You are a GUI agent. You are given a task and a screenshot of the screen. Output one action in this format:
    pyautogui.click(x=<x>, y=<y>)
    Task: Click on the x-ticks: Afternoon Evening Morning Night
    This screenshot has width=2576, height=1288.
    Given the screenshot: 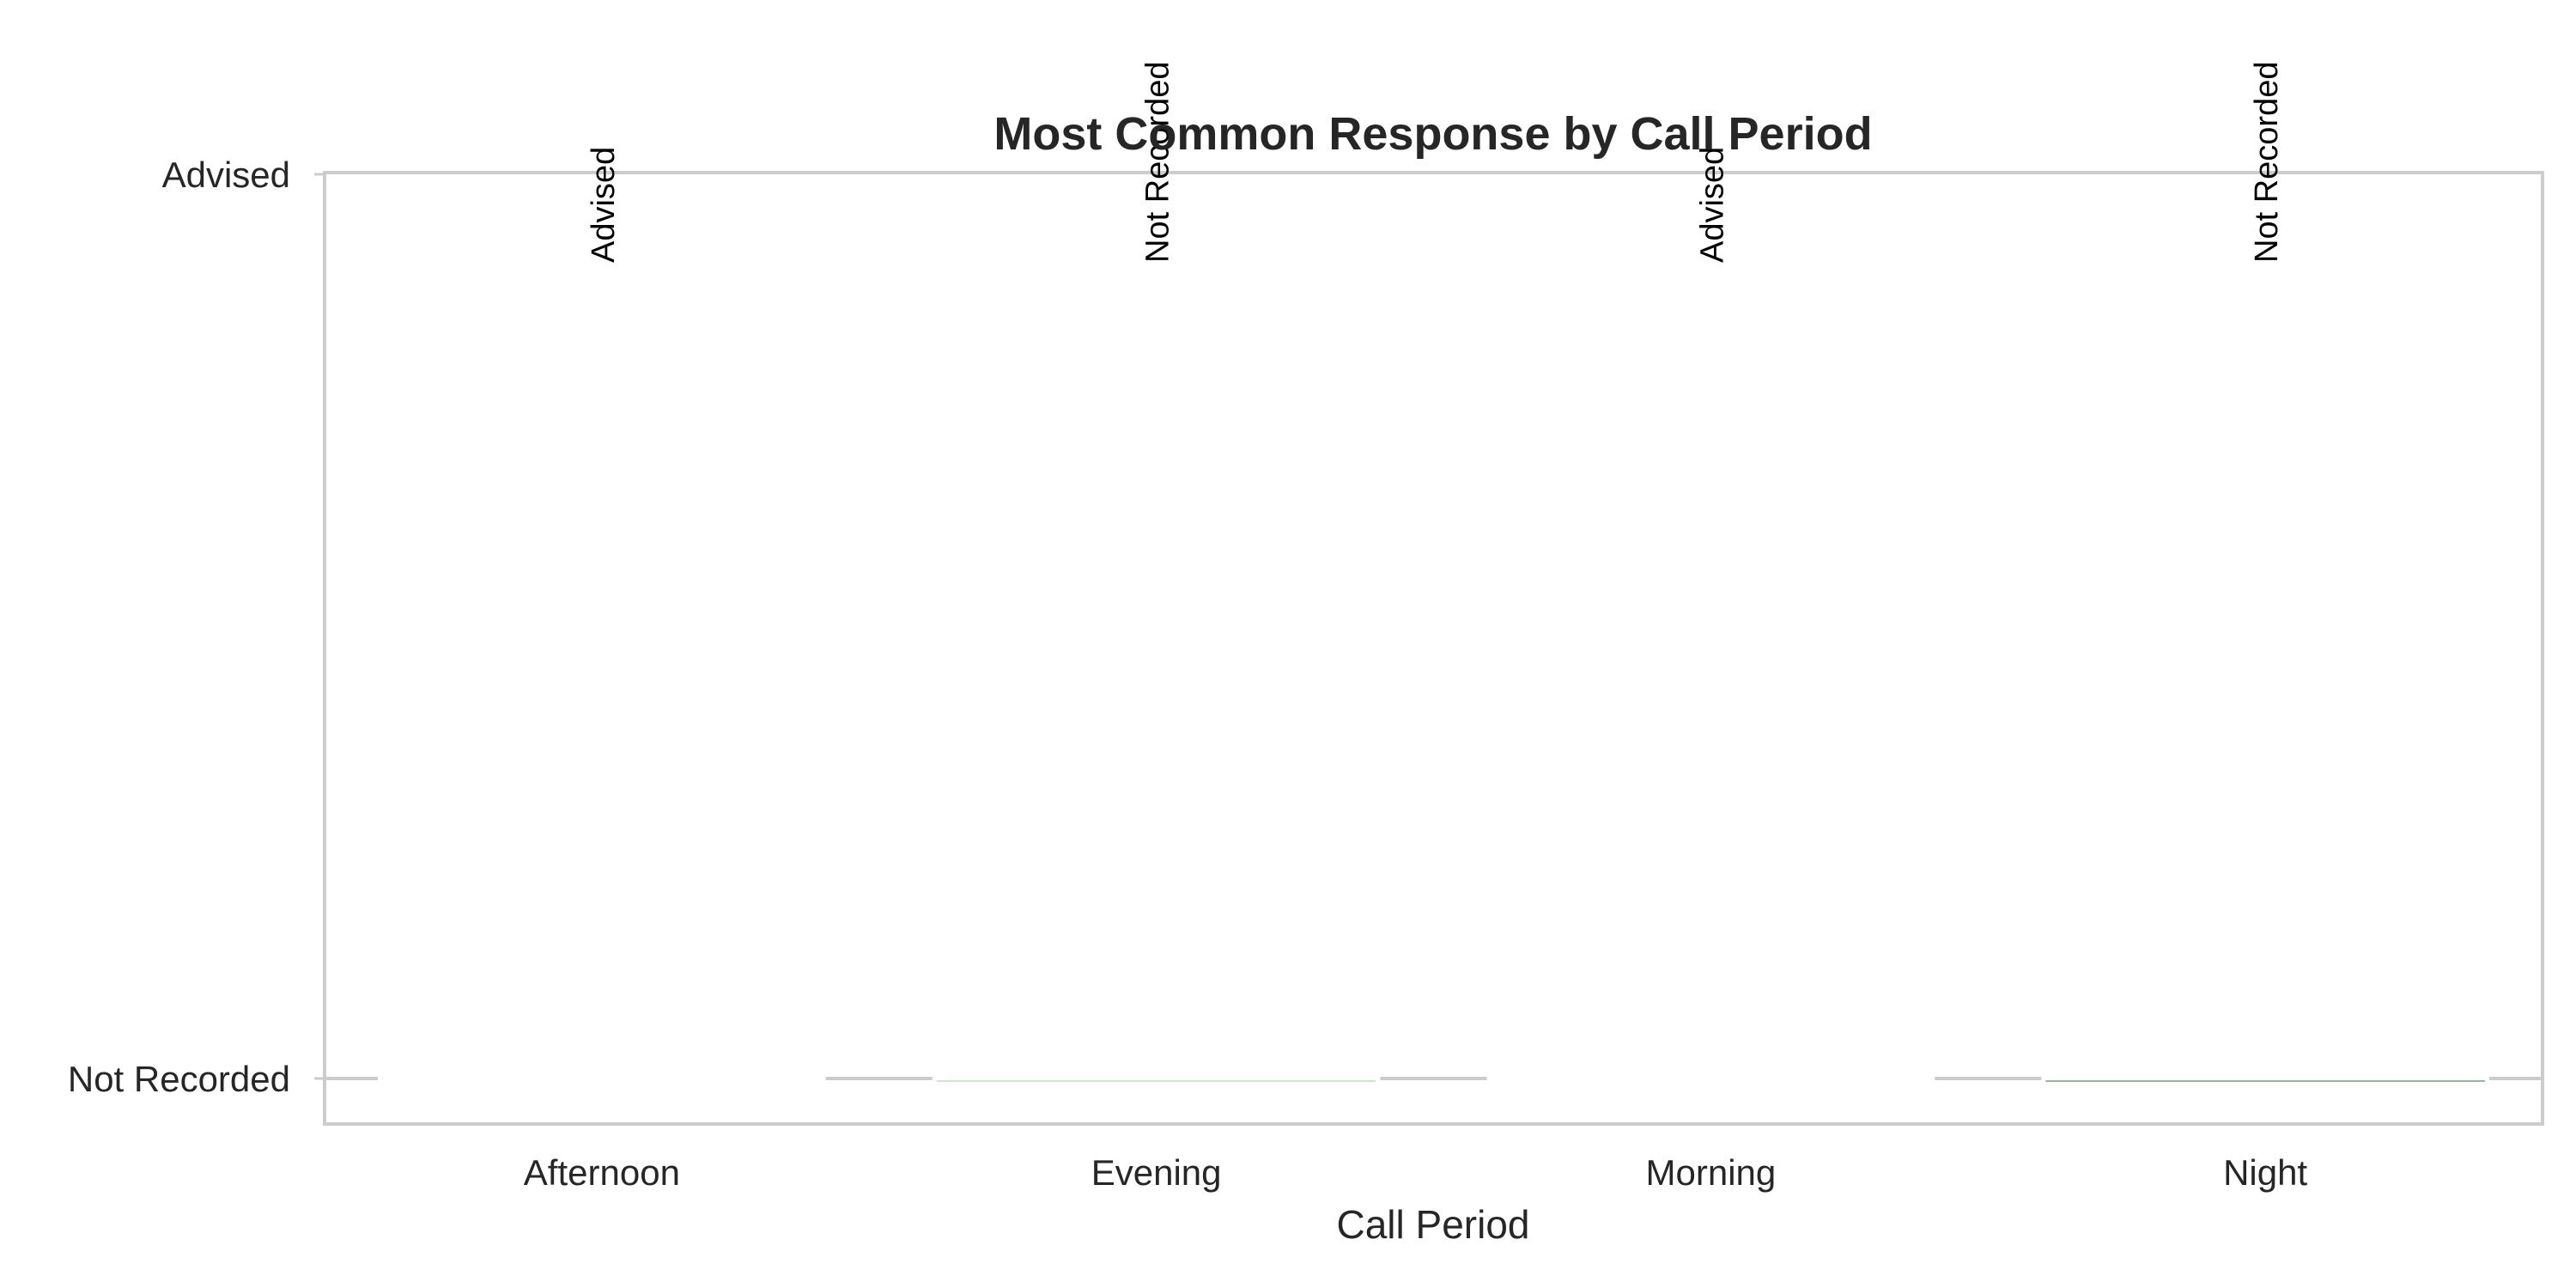 What is the action you would take?
    pyautogui.click(x=1416, y=1173)
    